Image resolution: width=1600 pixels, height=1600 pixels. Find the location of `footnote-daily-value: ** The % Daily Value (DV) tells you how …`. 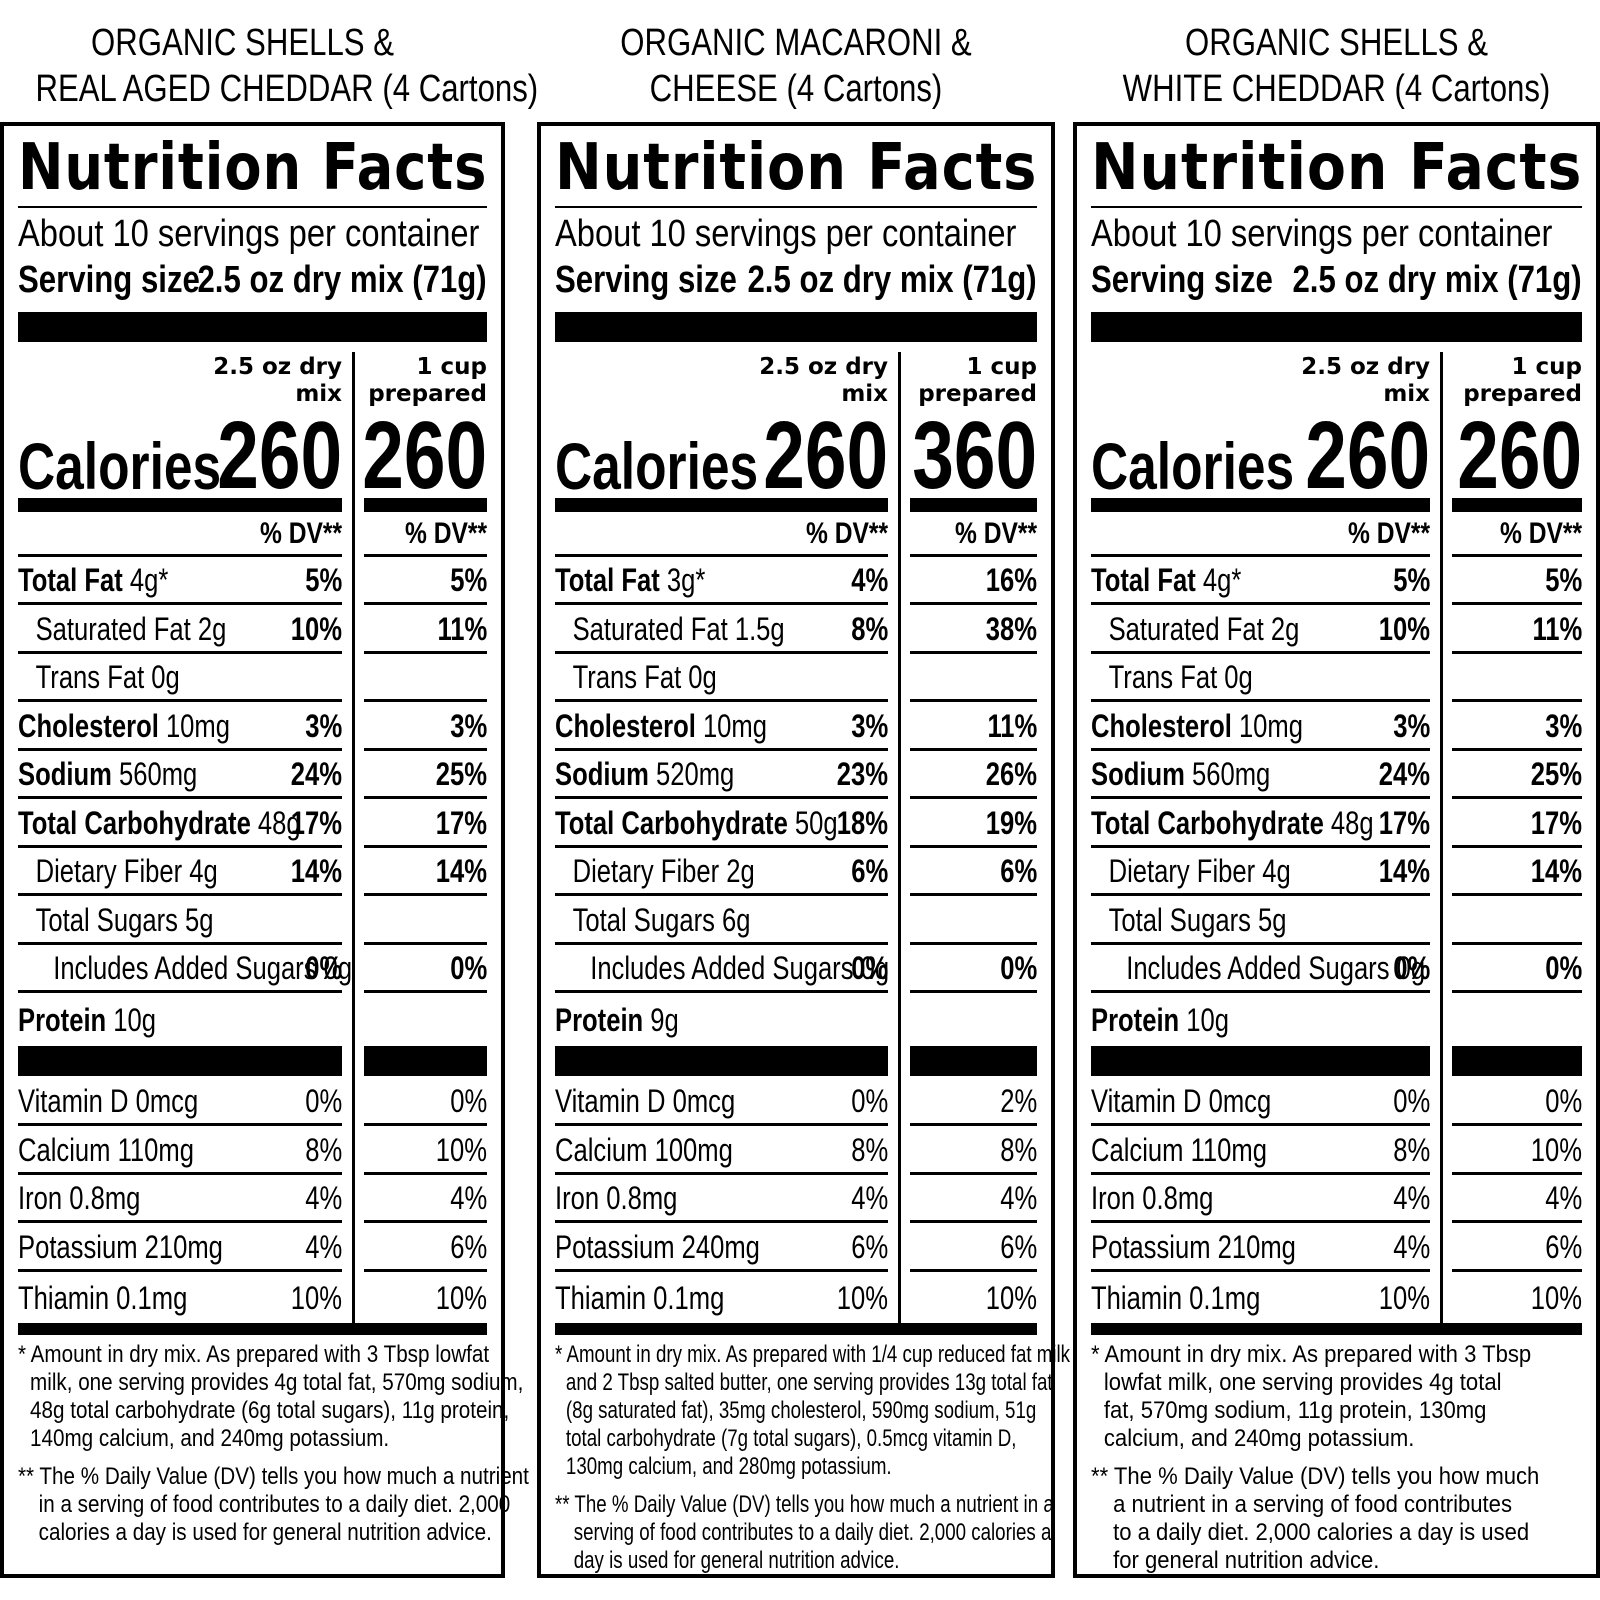

footnote-daily-value: ** The % Daily Value (DV) tells you how … is located at coordinates (804, 1533).